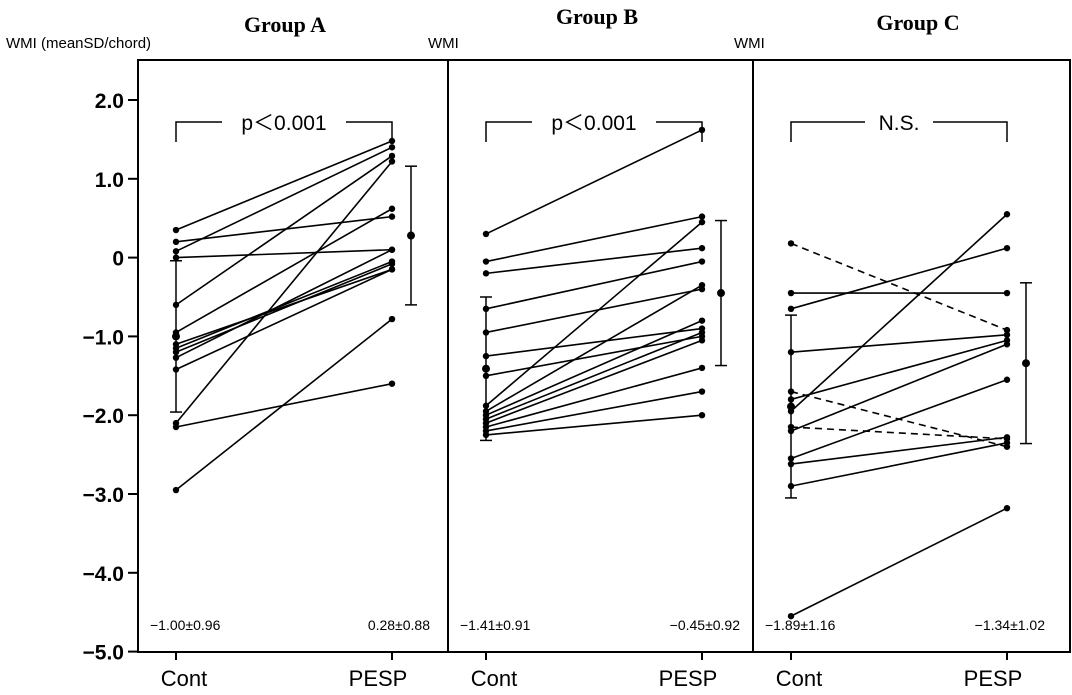 Image resolution: width=1072 pixels, height=695 pixels. I want to click on significance-label: p＜0.001, so click(283, 123).